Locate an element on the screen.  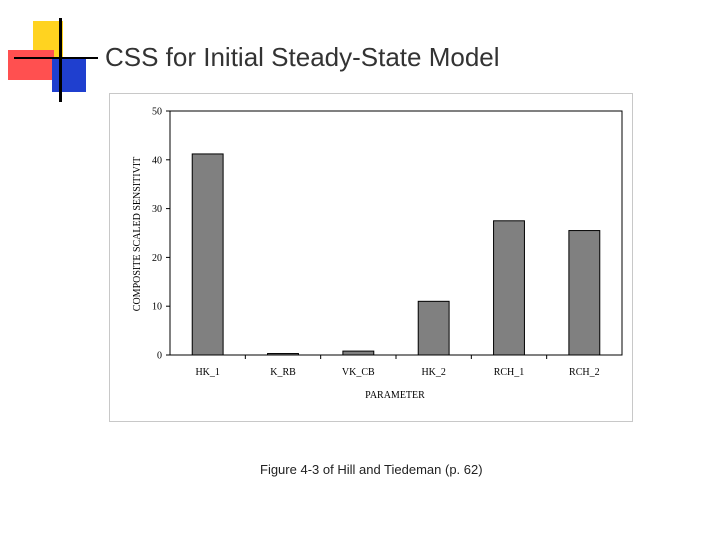
figure-caption: Figure 4-3 of Hill and Tiedeman (p. 62) is located at coordinates (371, 469).